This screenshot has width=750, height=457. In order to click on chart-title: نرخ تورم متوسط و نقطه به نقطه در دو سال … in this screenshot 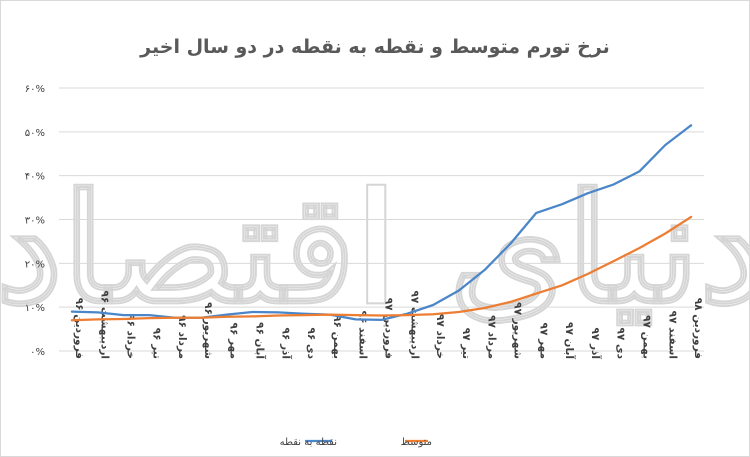, I will do `click(374, 47)`.